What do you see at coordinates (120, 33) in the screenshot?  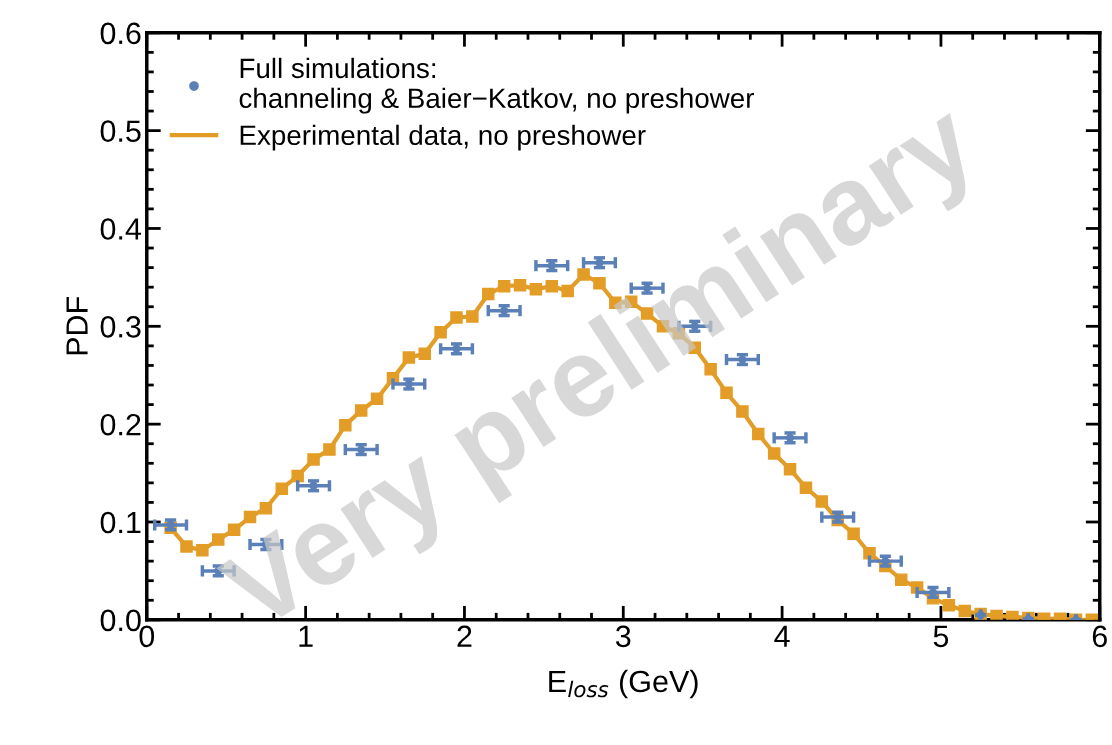 I see `y-tick-label: 0.6` at bounding box center [120, 33].